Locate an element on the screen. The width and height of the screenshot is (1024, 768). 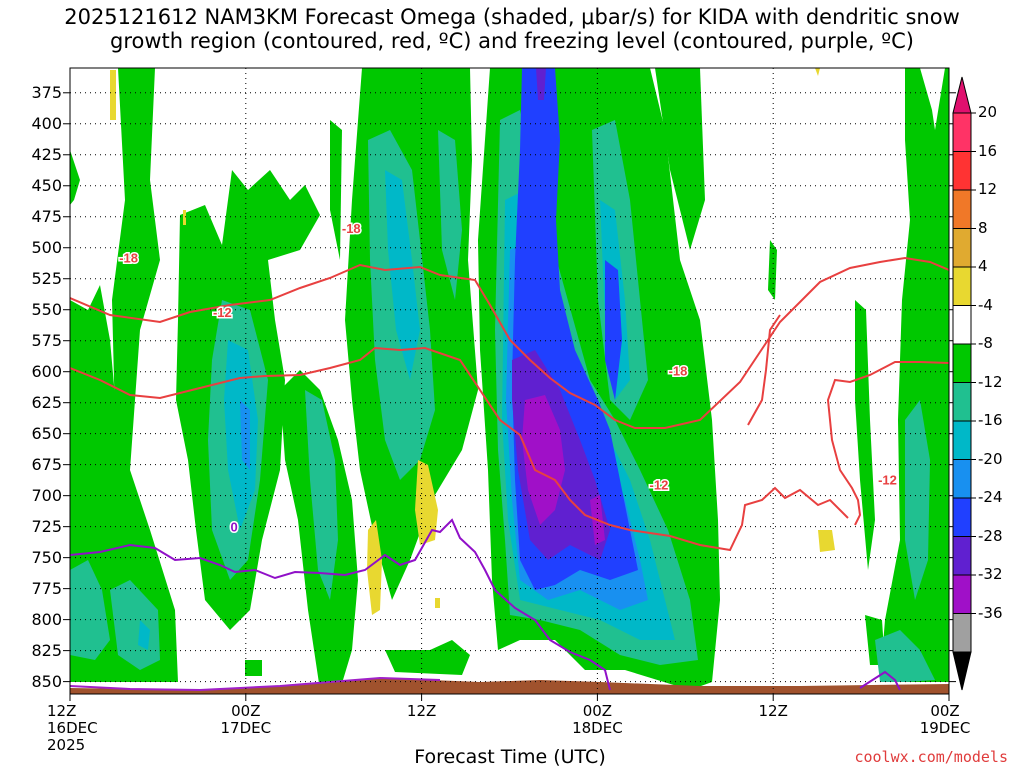
y-tick-label: 825 is located at coordinates (46, 650).